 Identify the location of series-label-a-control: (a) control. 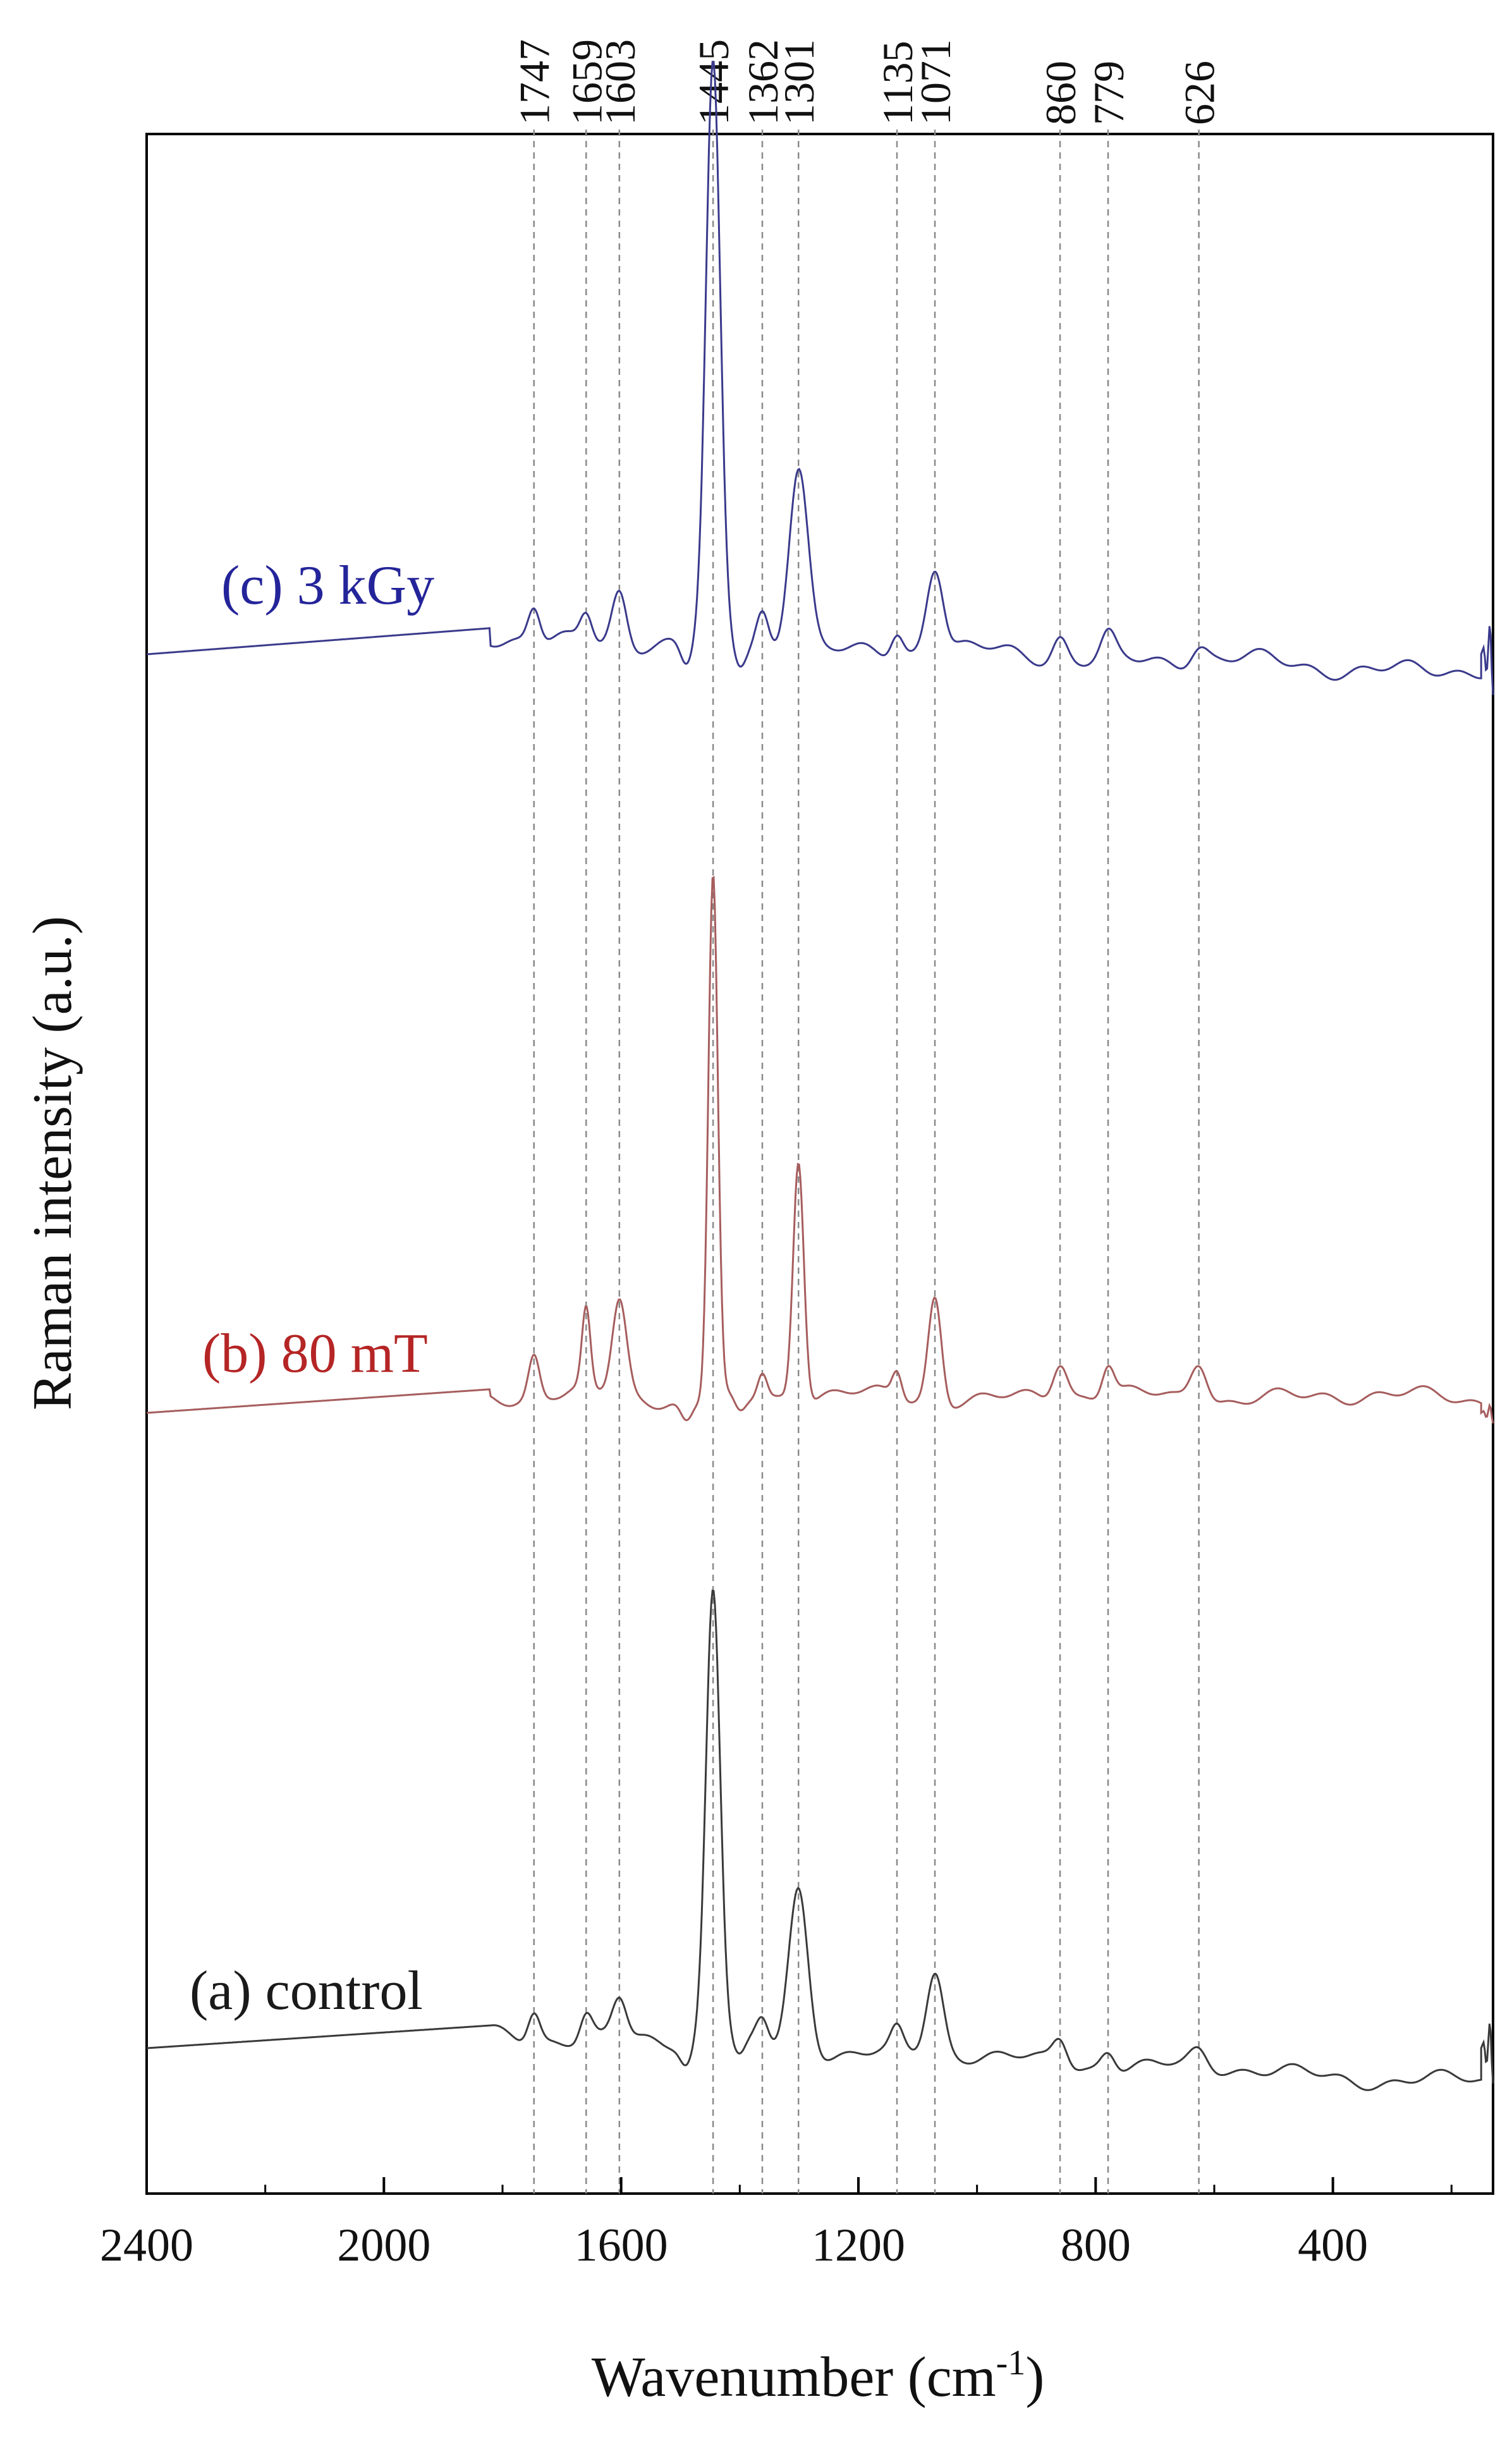
(306, 1991).